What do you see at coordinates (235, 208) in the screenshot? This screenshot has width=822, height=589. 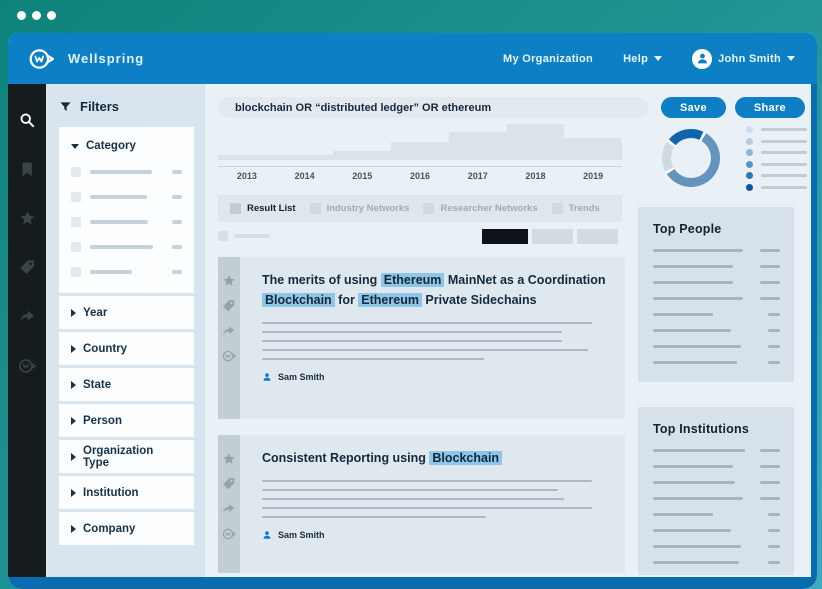 I see `tab-icon` at bounding box center [235, 208].